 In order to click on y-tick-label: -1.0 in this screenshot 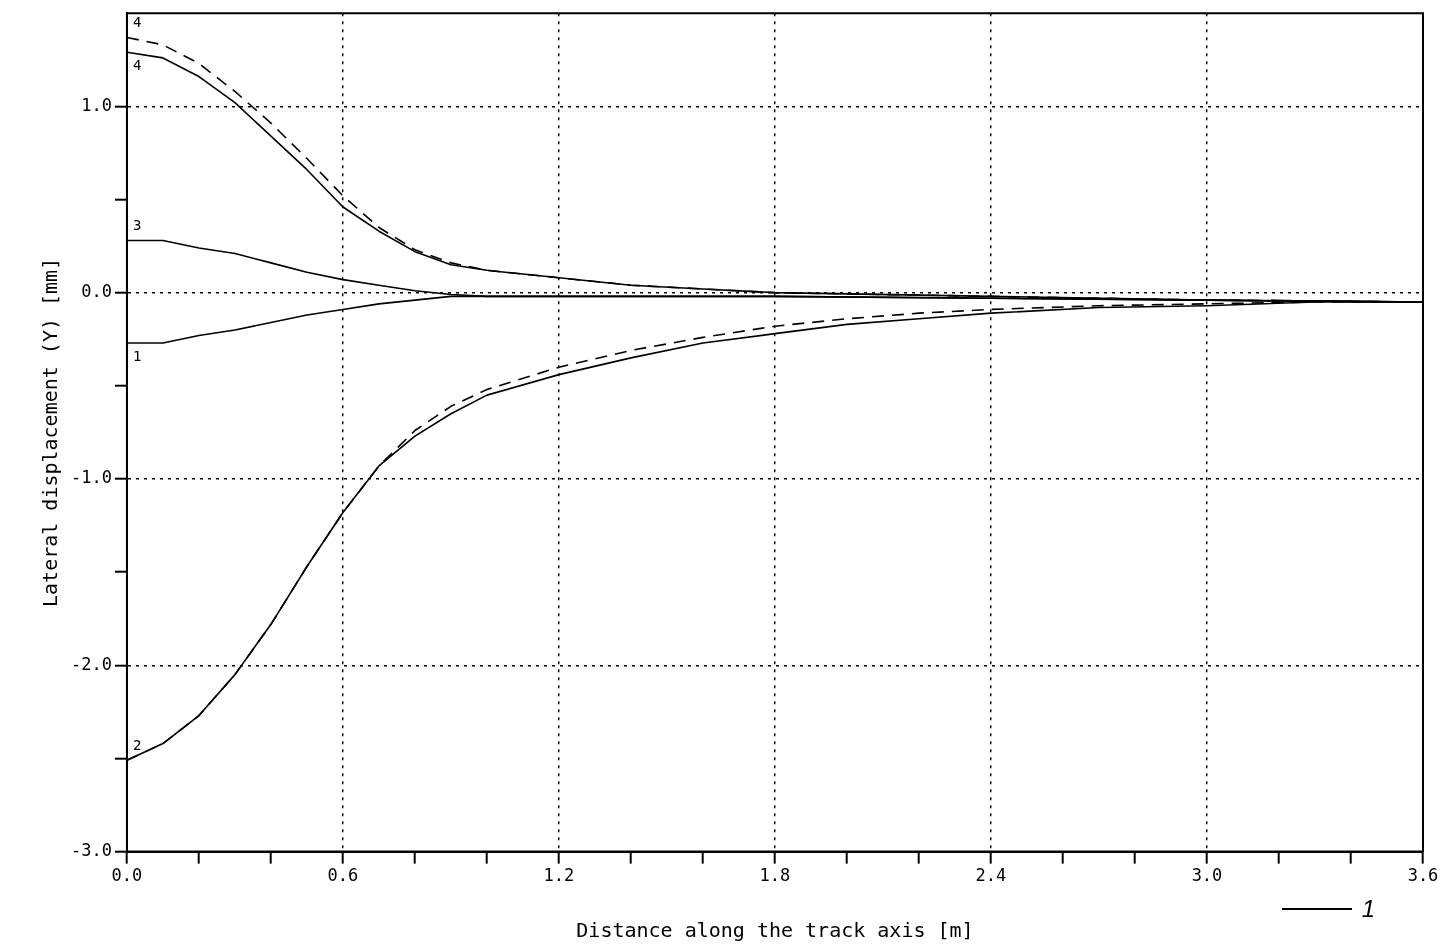, I will do `click(91, 477)`.